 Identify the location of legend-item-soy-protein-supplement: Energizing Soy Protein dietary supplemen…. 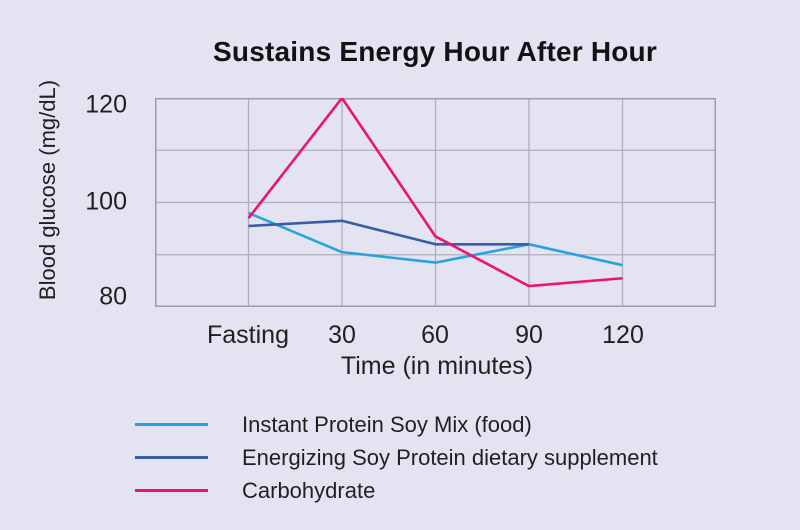
(396, 457).